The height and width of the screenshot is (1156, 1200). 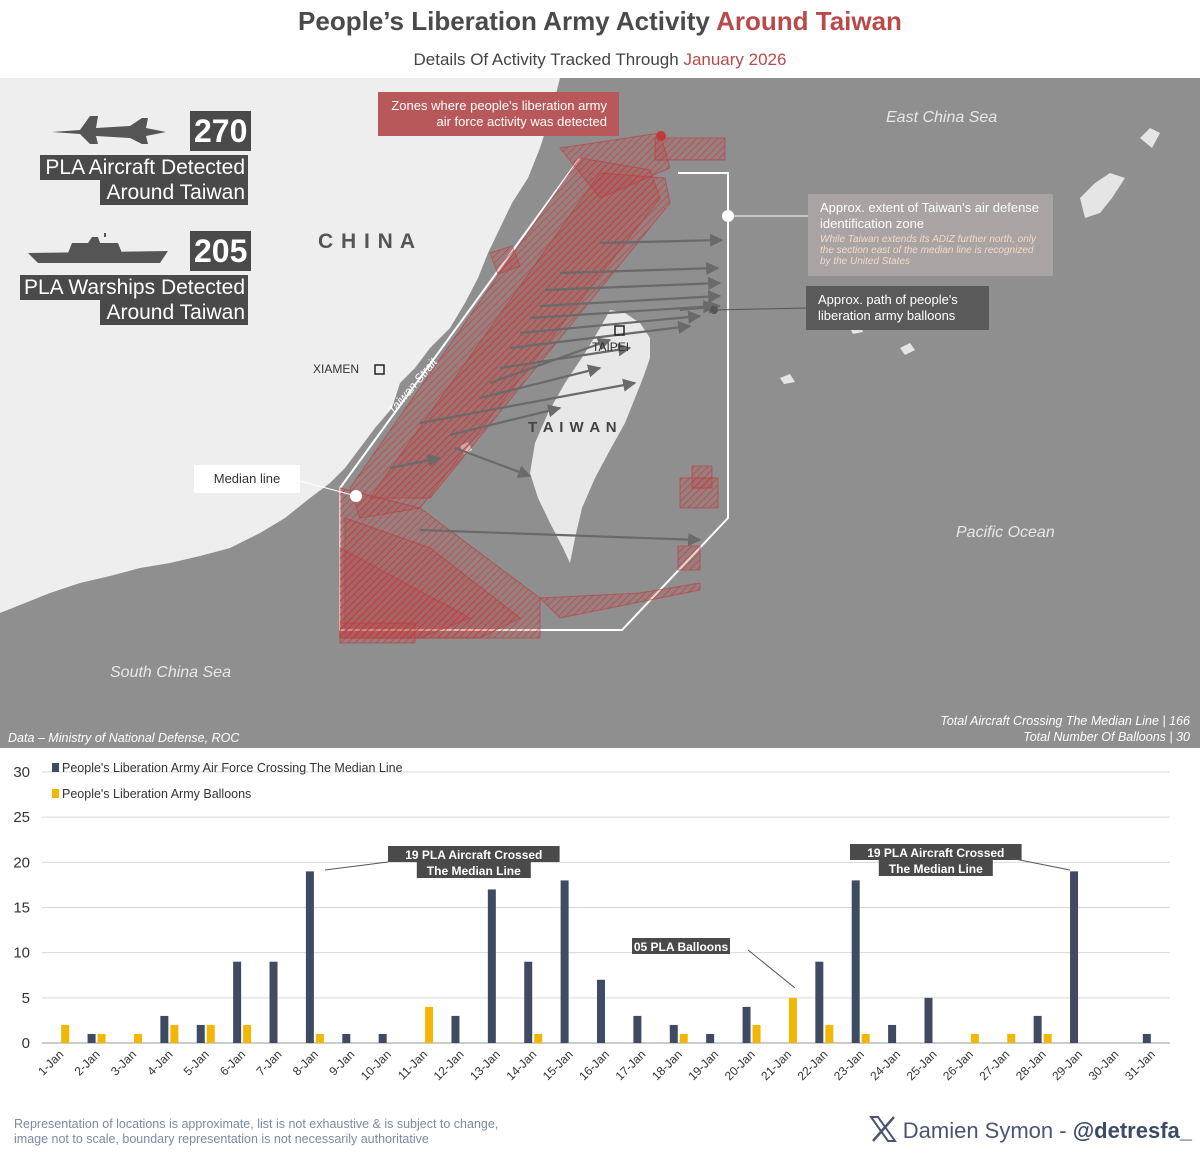 What do you see at coordinates (26, 998) in the screenshot?
I see `y-tick-label: 5` at bounding box center [26, 998].